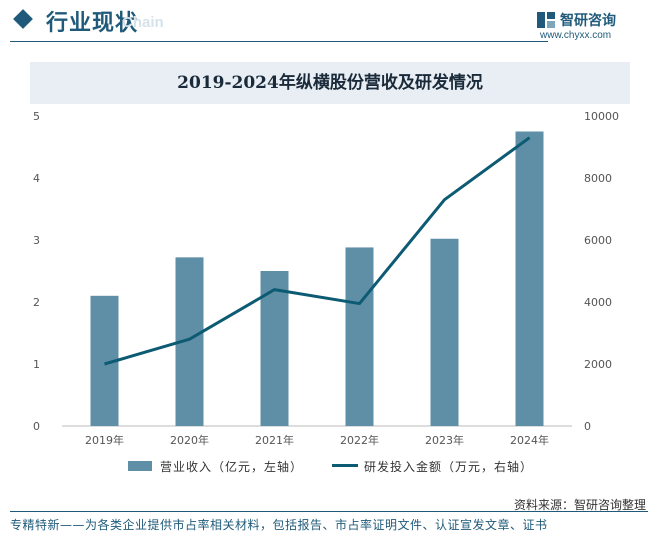 The image size is (658, 540). What do you see at coordinates (588, 21) in the screenshot?
I see `brand-name: 智研咨询` at bounding box center [588, 21].